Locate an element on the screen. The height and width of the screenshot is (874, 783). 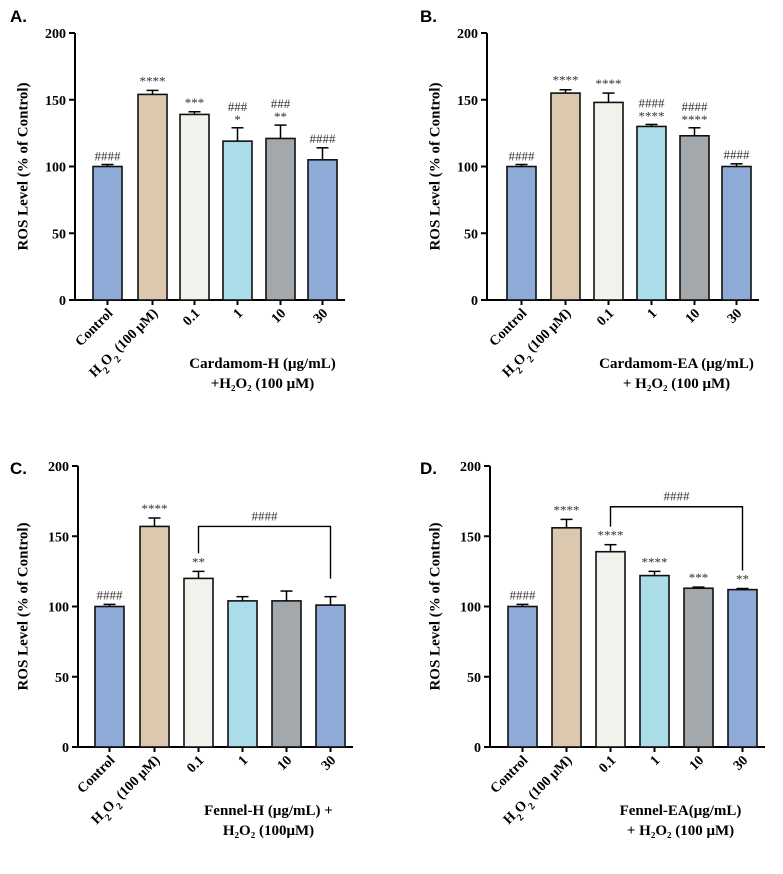
panel-label: B. is located at coordinates (428, 16).